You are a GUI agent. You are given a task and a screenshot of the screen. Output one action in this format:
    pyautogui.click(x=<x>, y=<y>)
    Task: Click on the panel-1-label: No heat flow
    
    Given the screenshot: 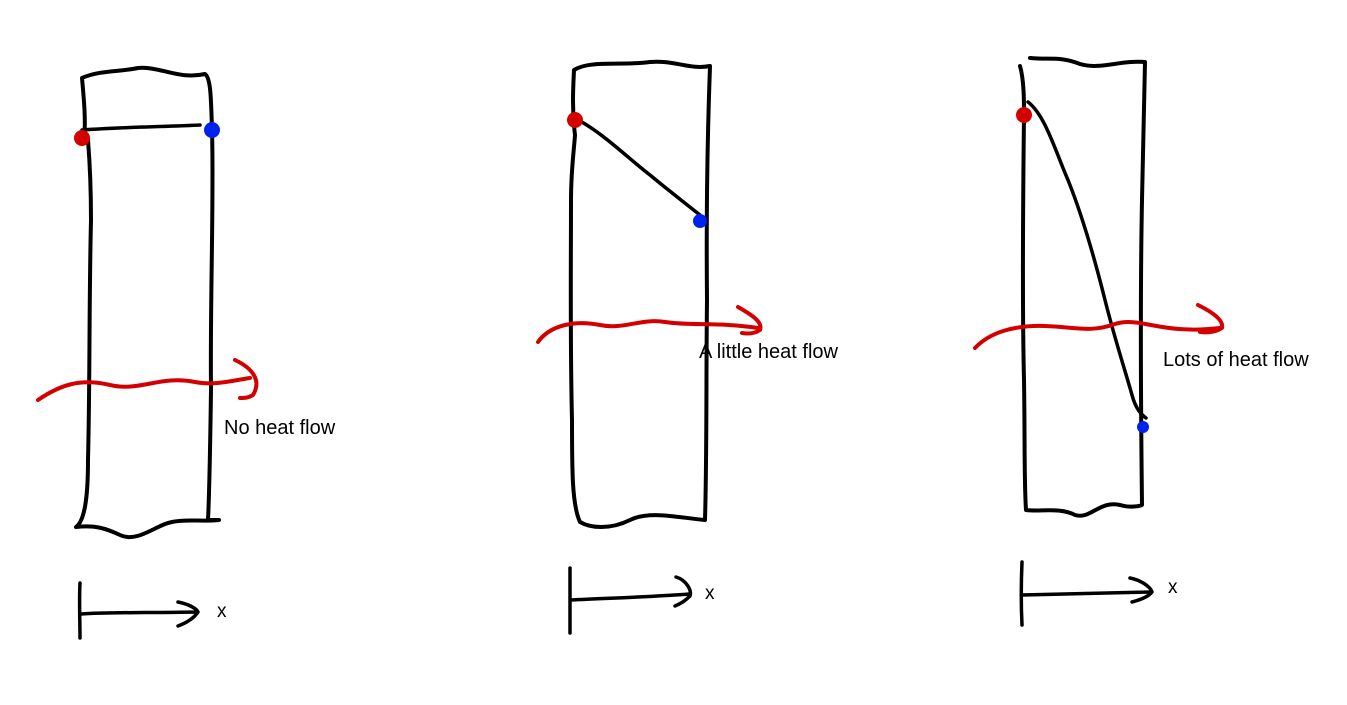 What is the action you would take?
    pyautogui.click(x=280, y=428)
    